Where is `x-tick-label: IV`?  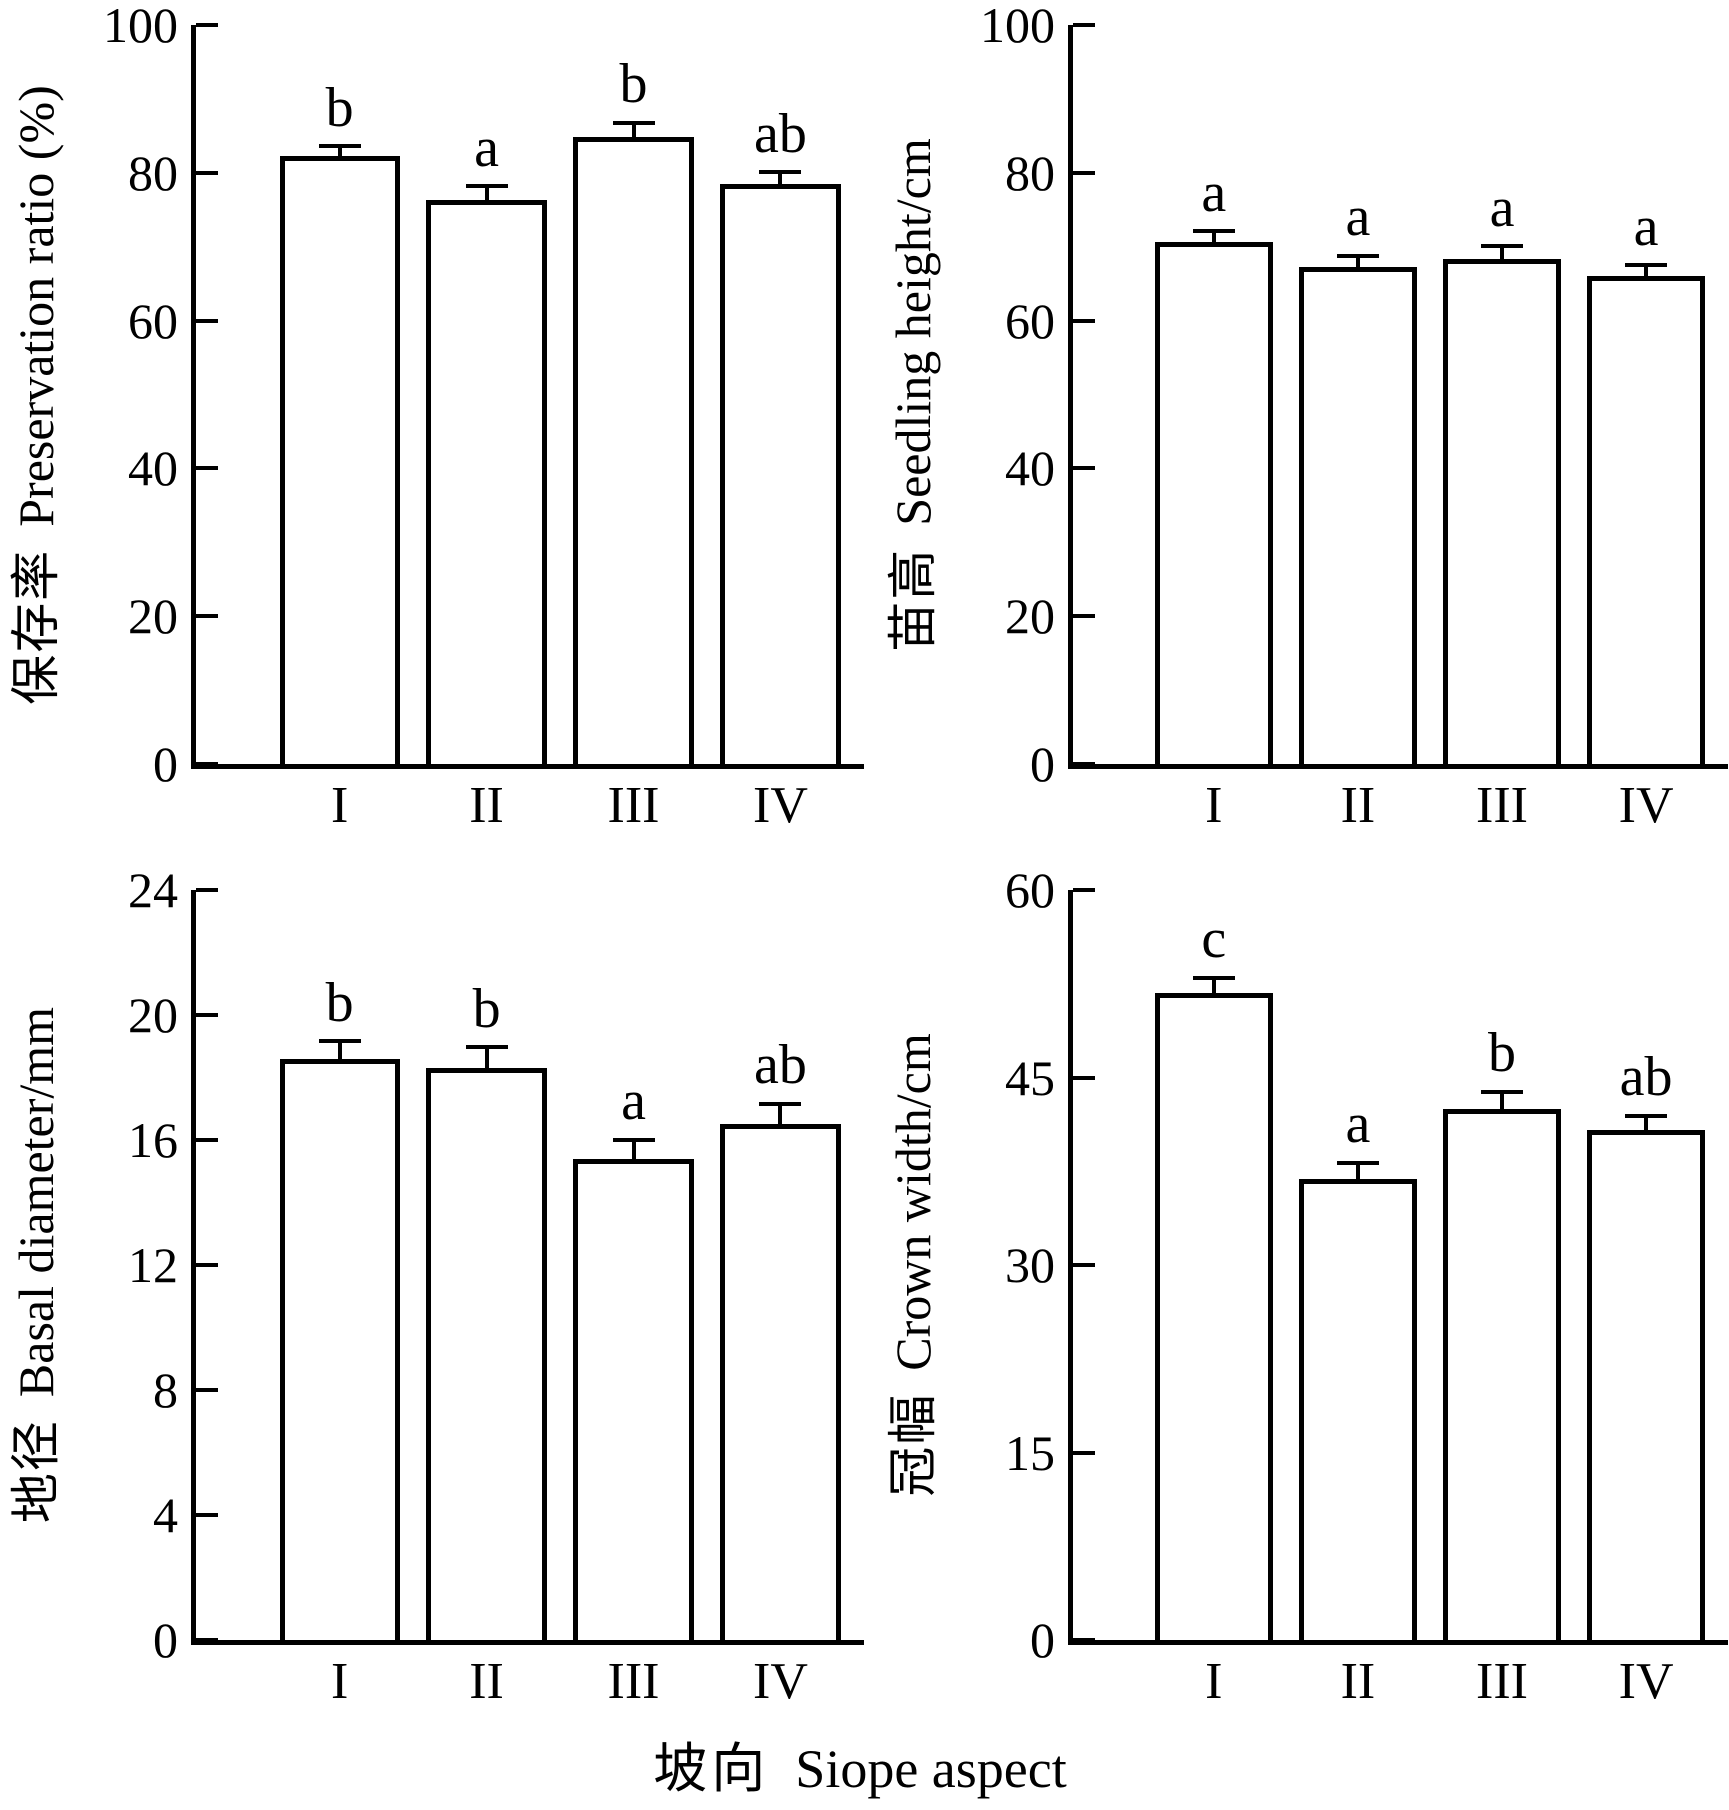
x-tick-label: IV is located at coordinates (1646, 805).